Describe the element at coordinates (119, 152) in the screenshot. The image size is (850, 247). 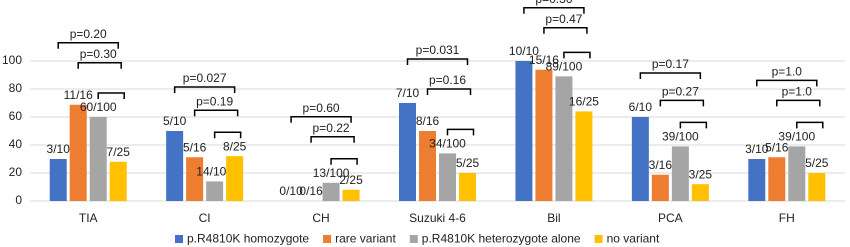
I see `data-label: 7/25` at that location.